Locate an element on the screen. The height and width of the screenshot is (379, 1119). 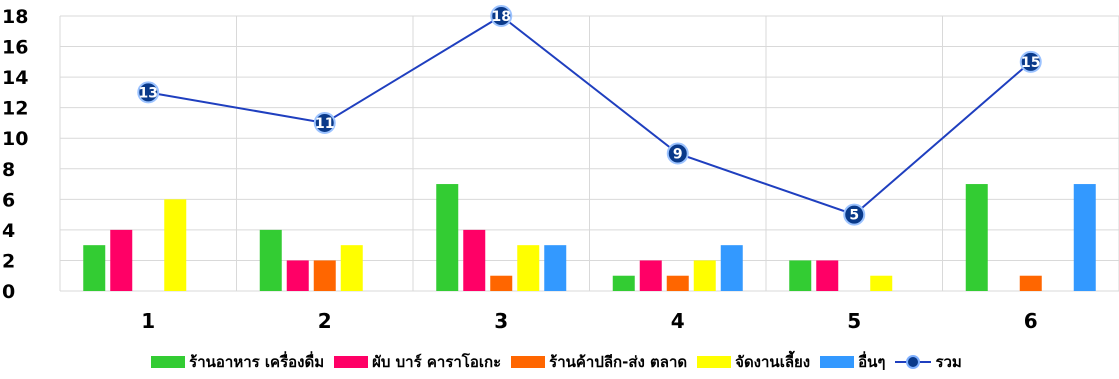
data-label: 5 is located at coordinates (854, 216).